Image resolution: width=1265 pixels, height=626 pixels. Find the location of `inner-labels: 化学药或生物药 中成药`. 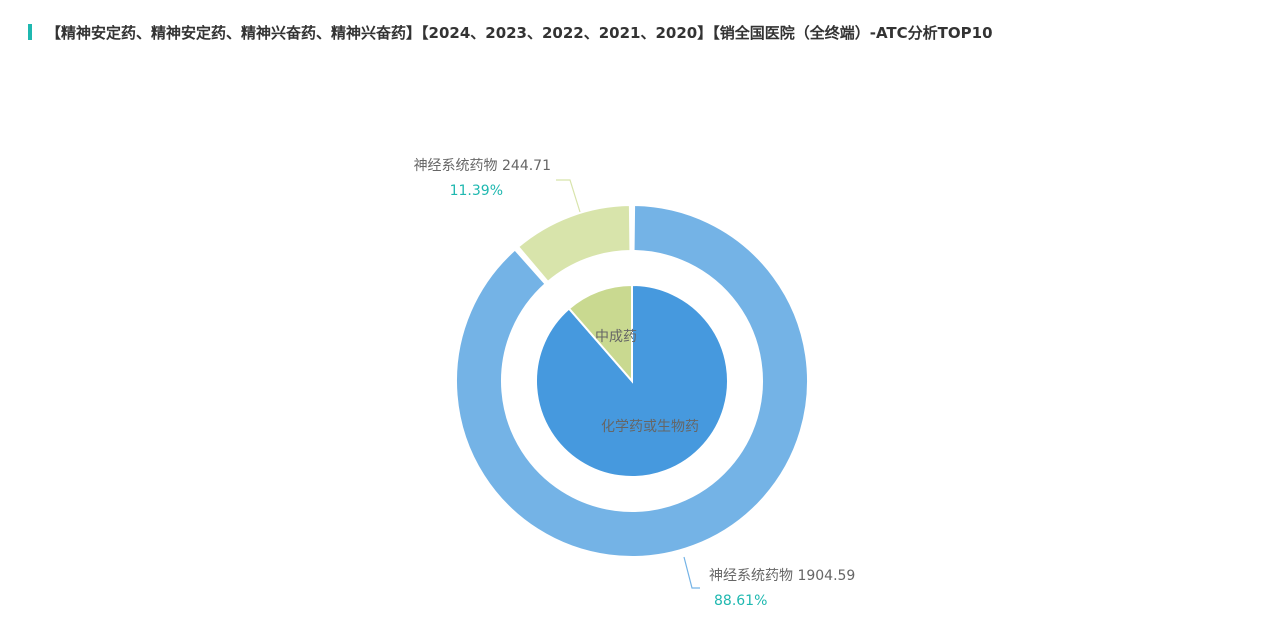

inner-labels: 化学药或生物药 中成药 is located at coordinates (647, 382).